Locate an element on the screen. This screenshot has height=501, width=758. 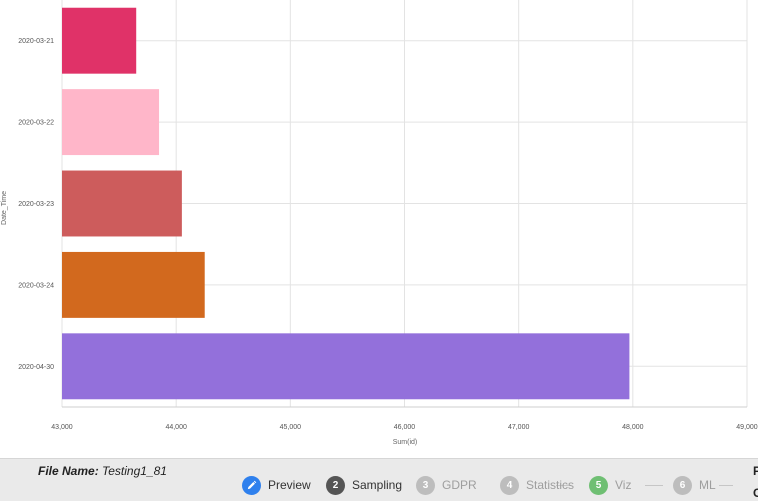
y-tick-label: 2020-03-24 is located at coordinates (36, 285).